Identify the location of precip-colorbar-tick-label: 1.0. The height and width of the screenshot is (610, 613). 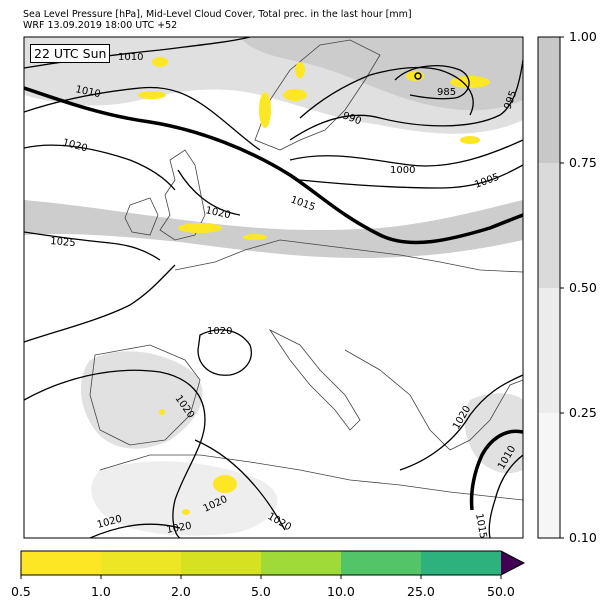
(101, 591).